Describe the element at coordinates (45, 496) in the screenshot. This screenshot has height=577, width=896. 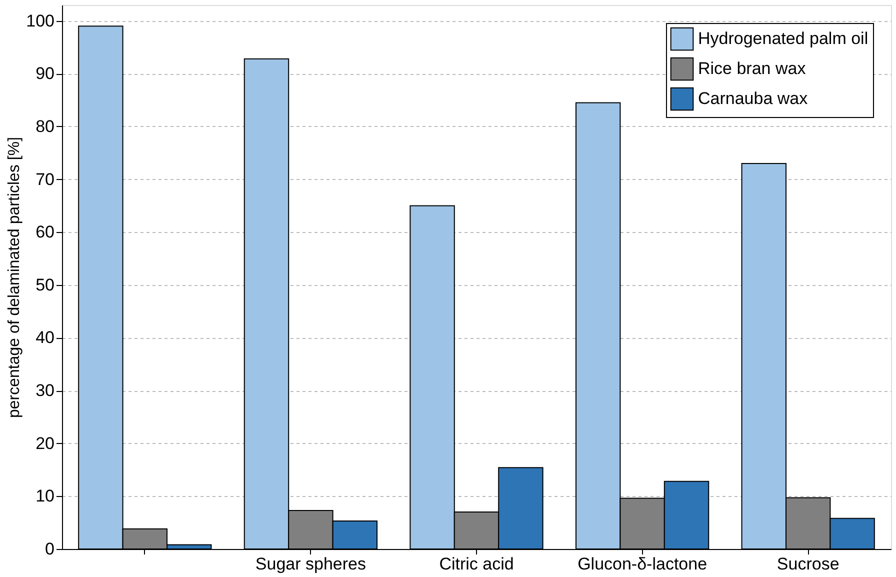
I see `y-tick-label: 10` at that location.